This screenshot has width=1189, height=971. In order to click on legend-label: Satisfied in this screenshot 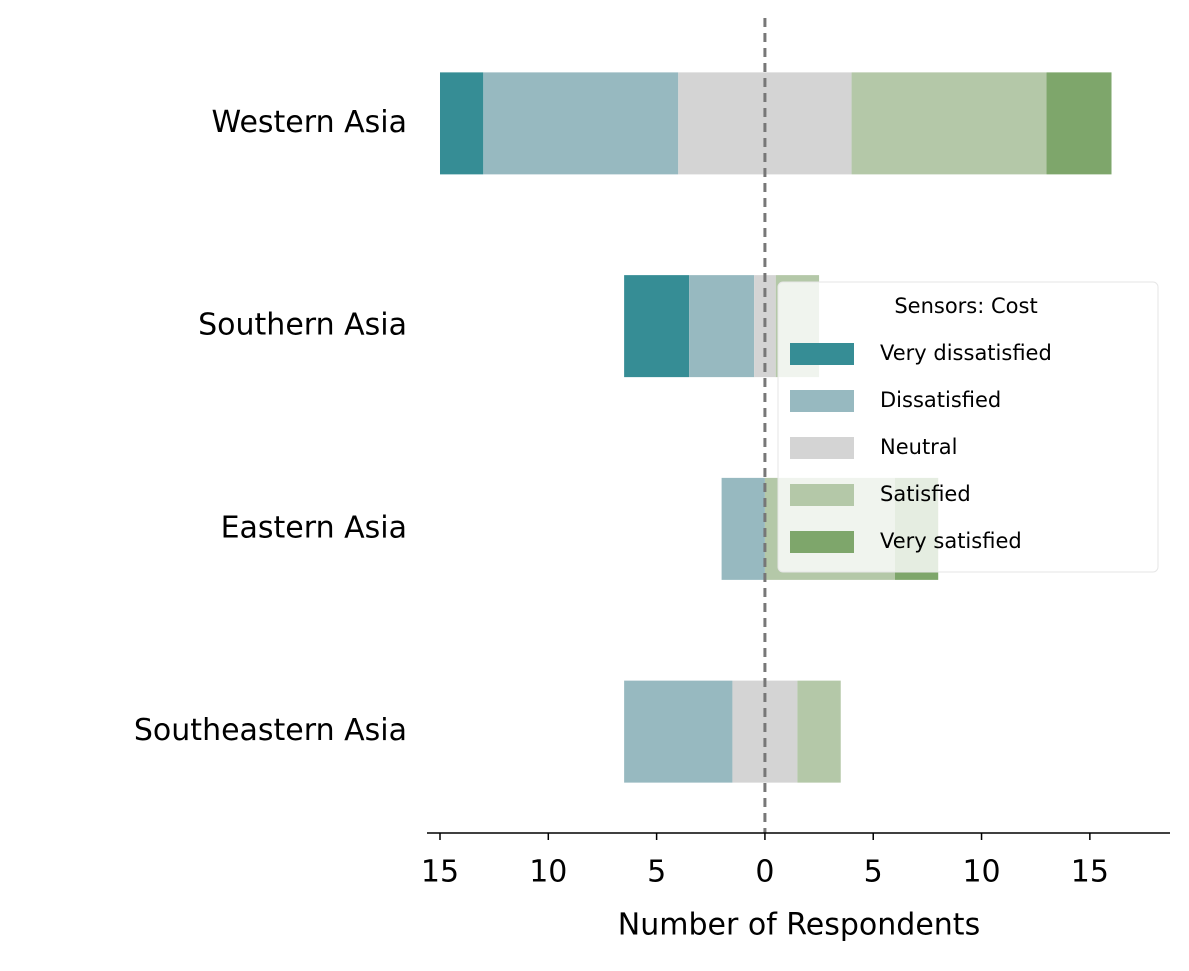, I will do `click(925, 494)`.